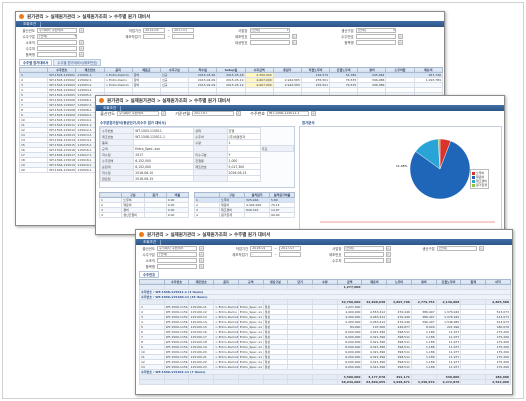 This screenshot has width=526, height=401. What do you see at coordinates (144, 200) in the screenshot?
I see `table-row: 1 노무비 0.00` at bounding box center [144, 200].